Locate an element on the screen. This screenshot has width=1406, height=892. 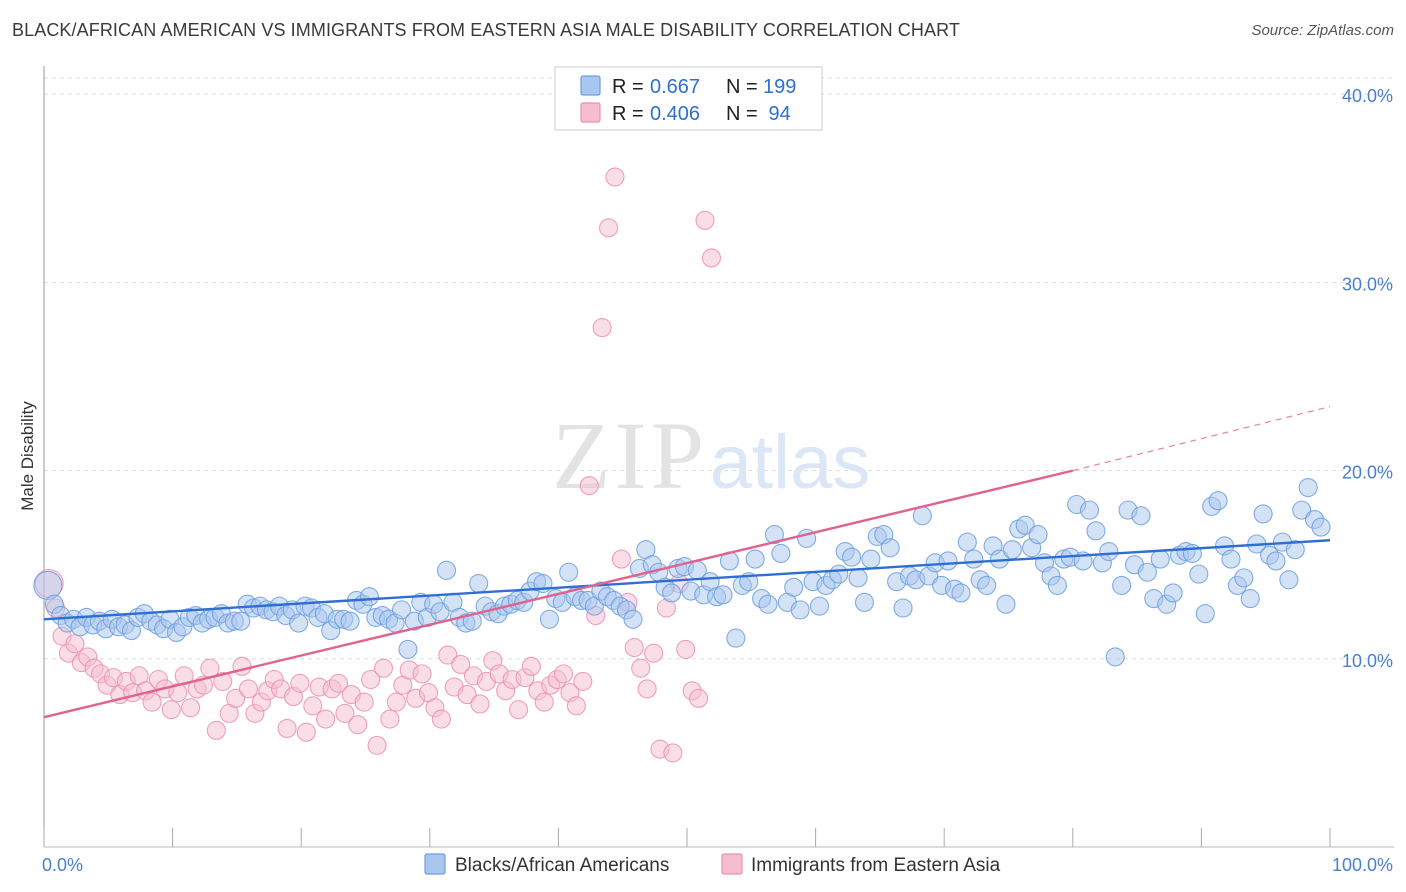
stats-legend-n-label-pink: N = is located at coordinates (742, 114).